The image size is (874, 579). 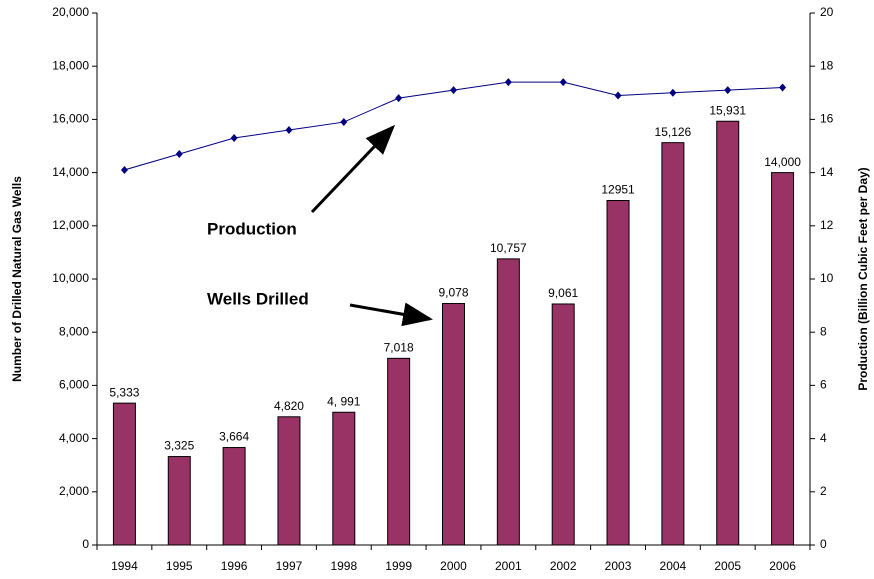 I want to click on y-tick-label: 10,000, so click(x=70, y=278).